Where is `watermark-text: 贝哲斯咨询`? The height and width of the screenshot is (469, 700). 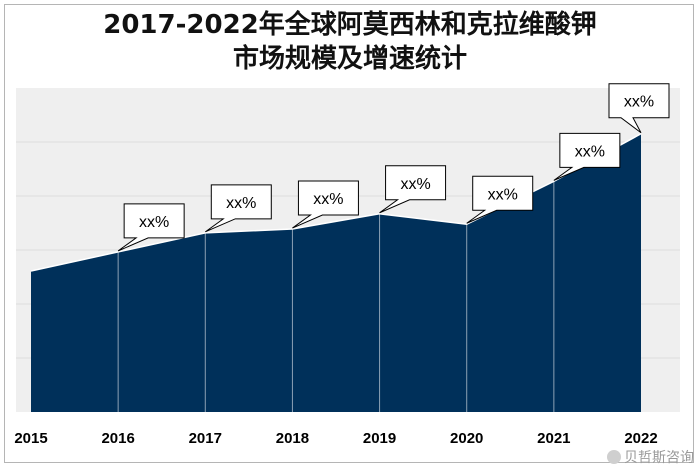
watermark-text: 贝哲斯咨询 is located at coordinates (659, 458).